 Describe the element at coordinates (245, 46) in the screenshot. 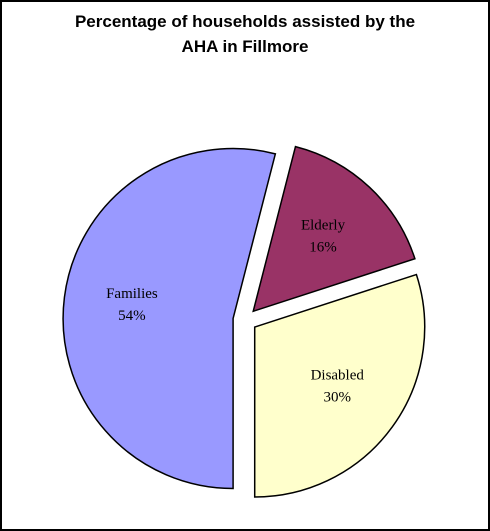

I see `chart-title: AHA in Fillmore` at that location.